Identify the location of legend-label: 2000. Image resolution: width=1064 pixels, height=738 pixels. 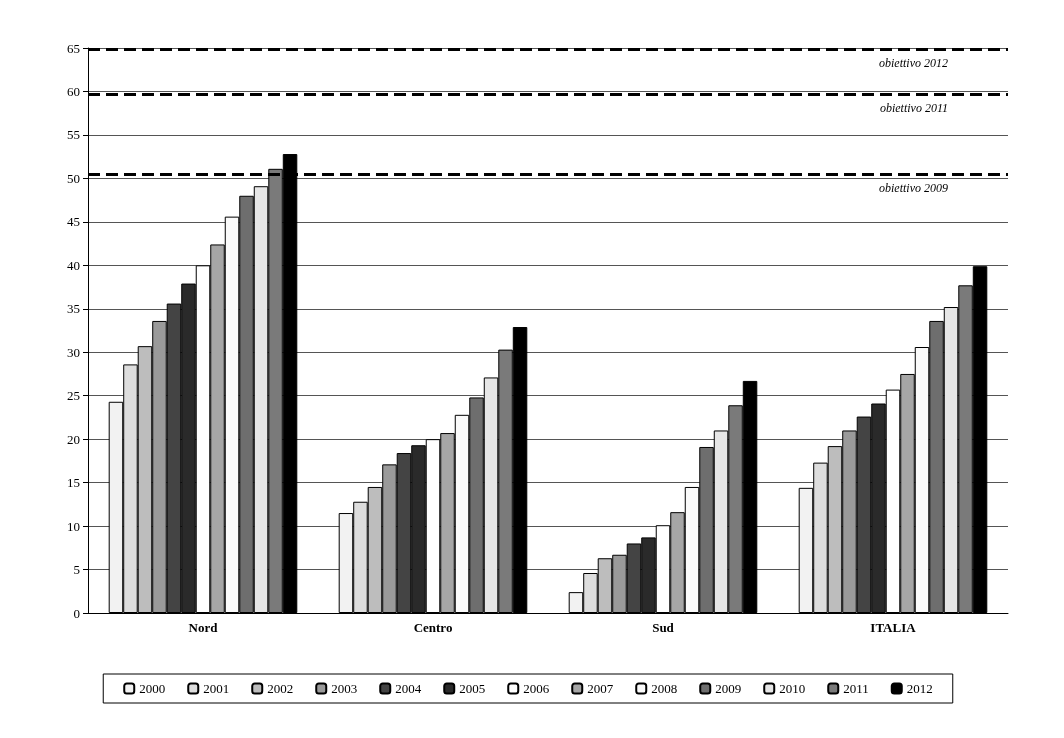
(152, 688).